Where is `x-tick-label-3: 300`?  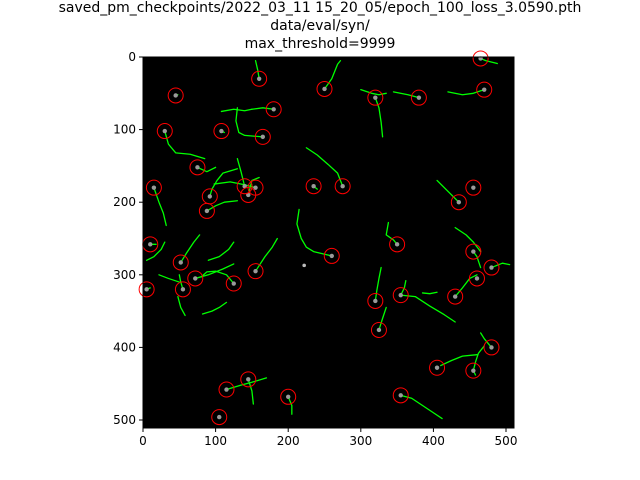
x-tick-label-3: 300 is located at coordinates (360, 441).